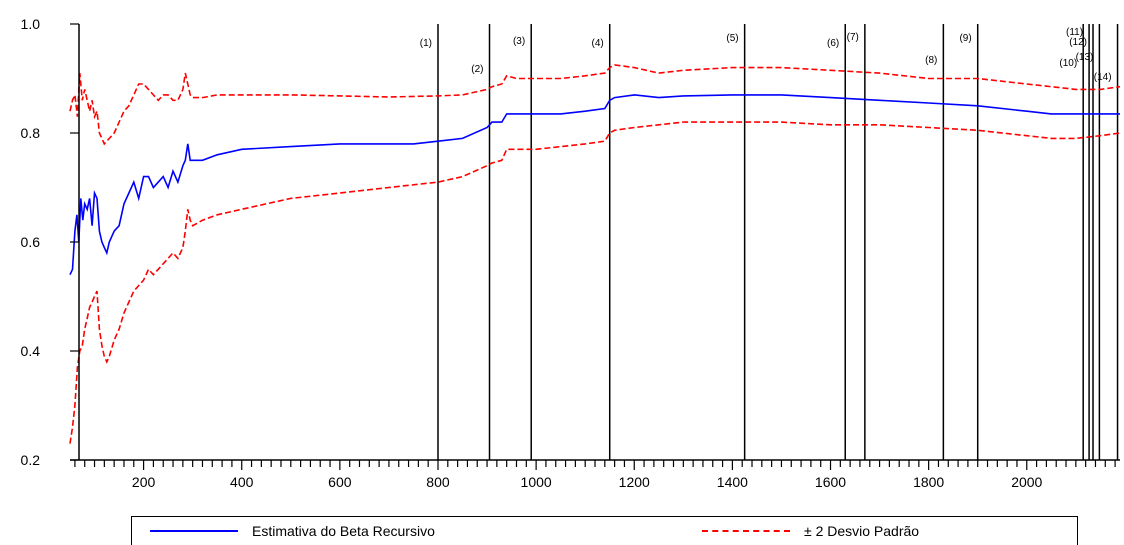 Image resolution: width=1124 pixels, height=545 pixels. What do you see at coordinates (1074, 32) in the screenshot?
I see `event-label: (11)` at bounding box center [1074, 32].